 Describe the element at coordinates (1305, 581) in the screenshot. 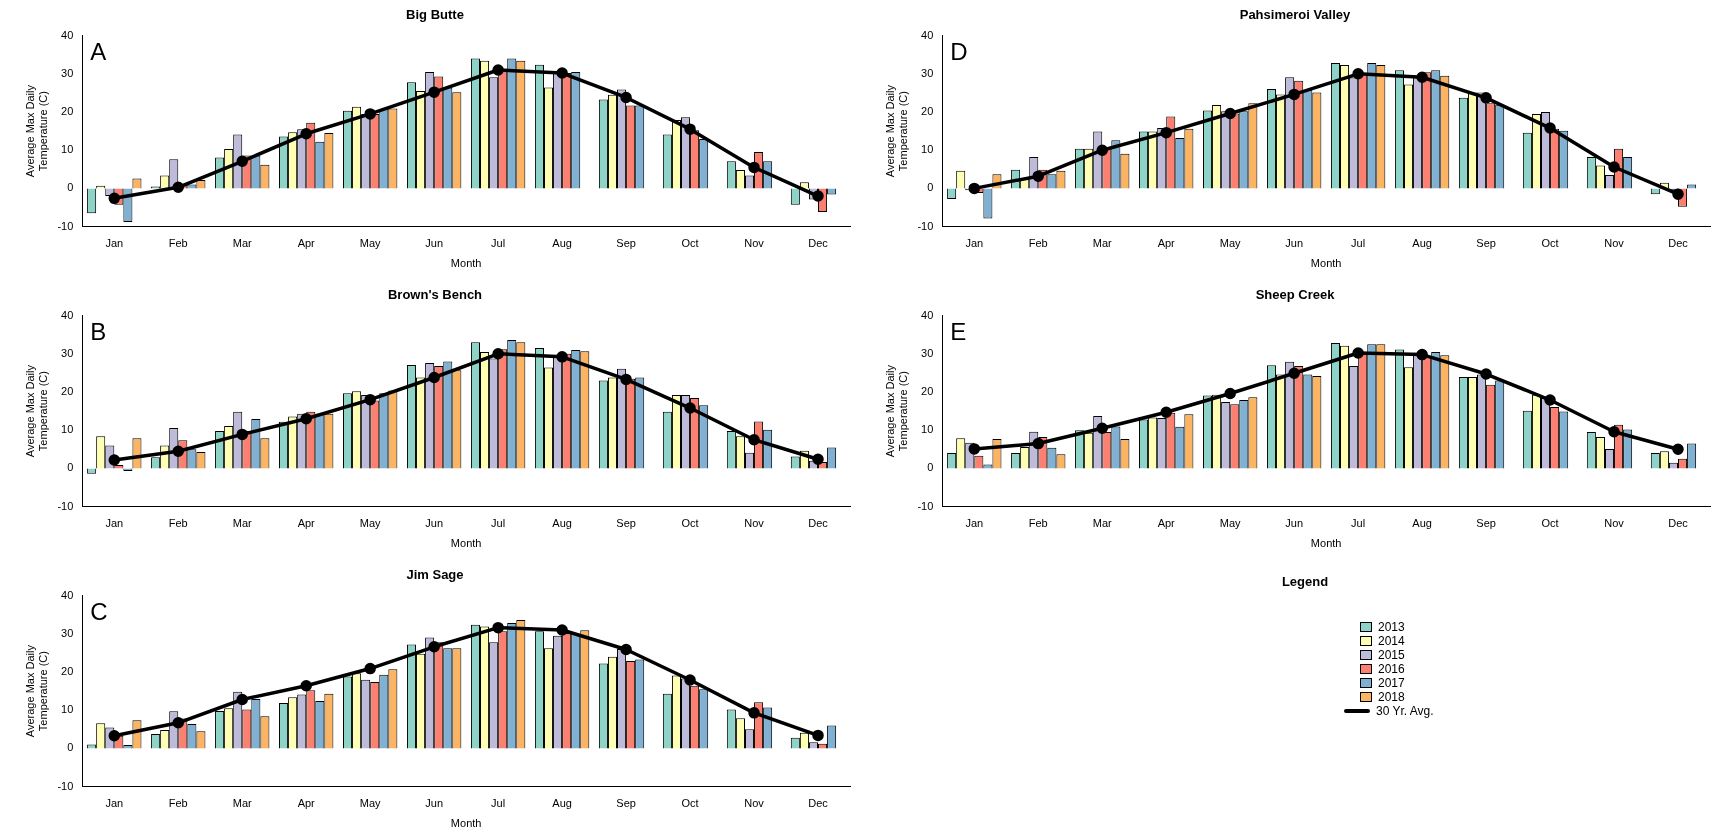

I see `legend-title: Legend` at that location.